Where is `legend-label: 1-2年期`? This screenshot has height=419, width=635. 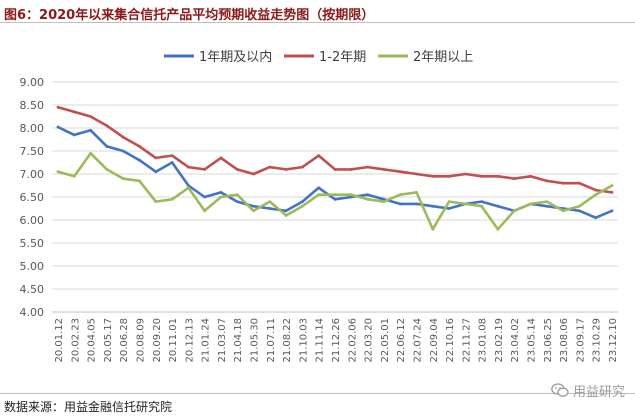
legend-label: 1-2年期 is located at coordinates (342, 57).